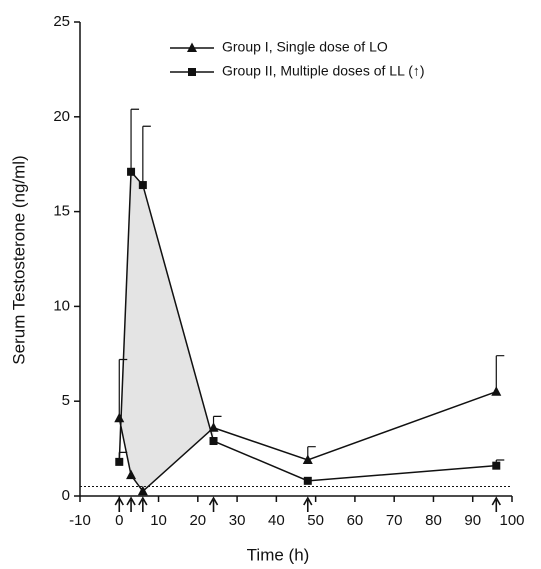  What do you see at coordinates (305, 47) in the screenshot?
I see `legend-label: Group I, Single dose of LO` at bounding box center [305, 47].